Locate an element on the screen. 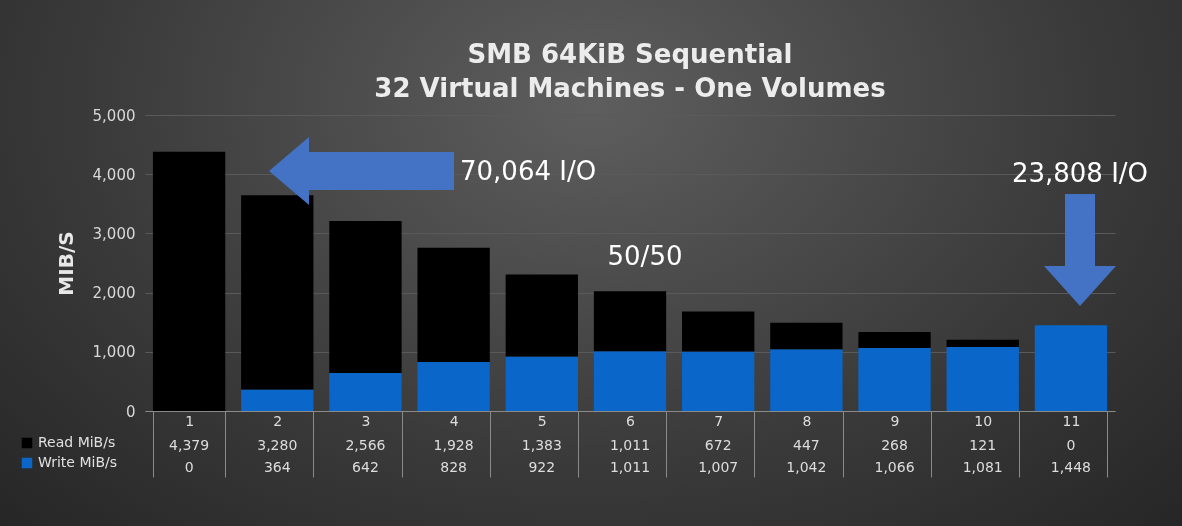 The image size is (1182, 526). data-label: 922 is located at coordinates (542, 467).